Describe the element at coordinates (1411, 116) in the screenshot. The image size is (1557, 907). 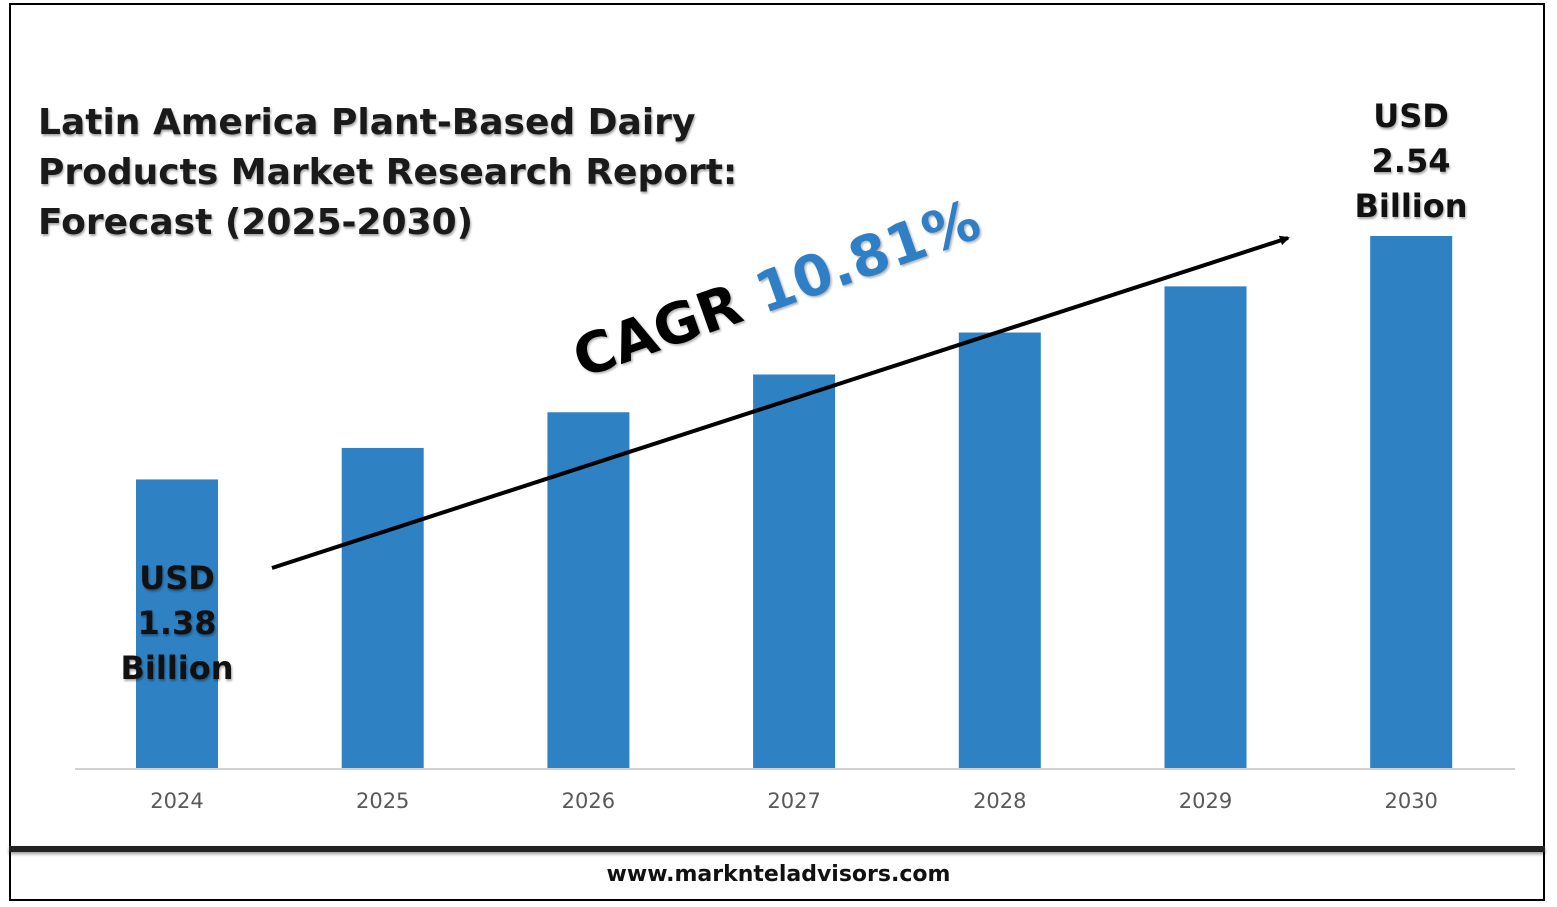
I see `end-currency: USD` at that location.